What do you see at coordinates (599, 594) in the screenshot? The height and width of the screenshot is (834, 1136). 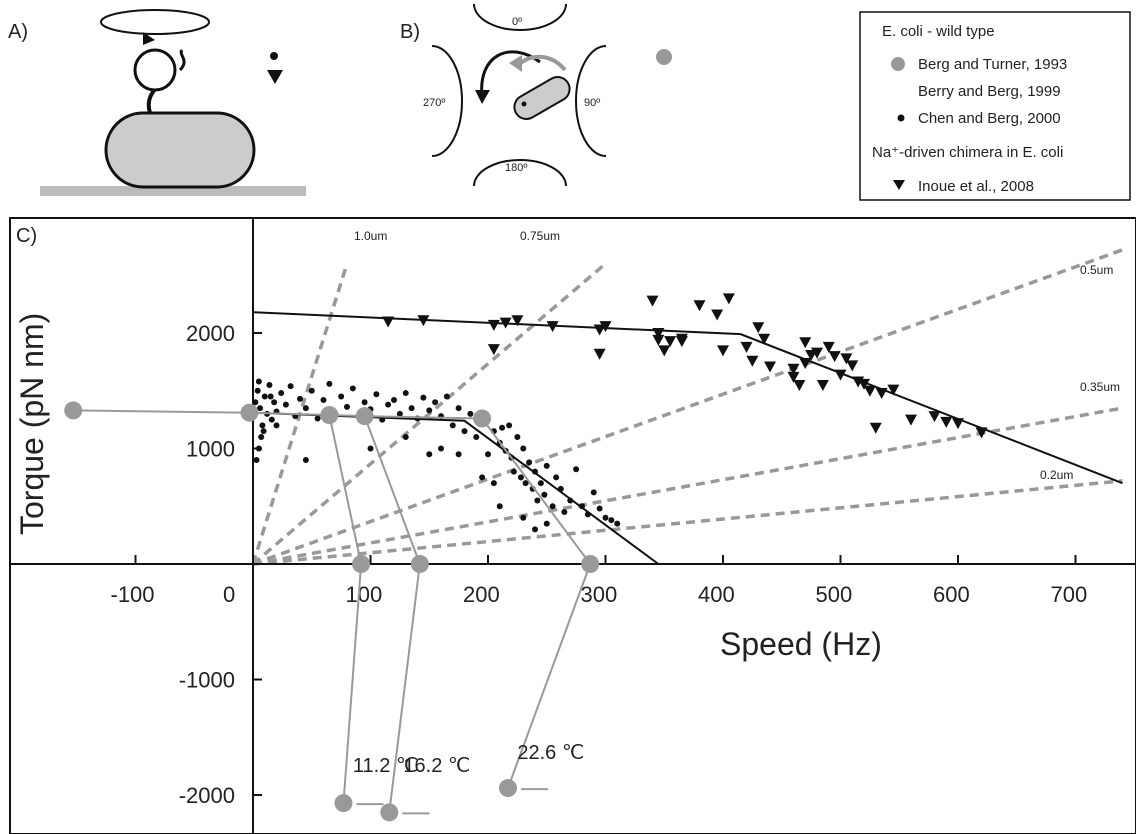 I see `x-tick-label: 300` at bounding box center [599, 594].